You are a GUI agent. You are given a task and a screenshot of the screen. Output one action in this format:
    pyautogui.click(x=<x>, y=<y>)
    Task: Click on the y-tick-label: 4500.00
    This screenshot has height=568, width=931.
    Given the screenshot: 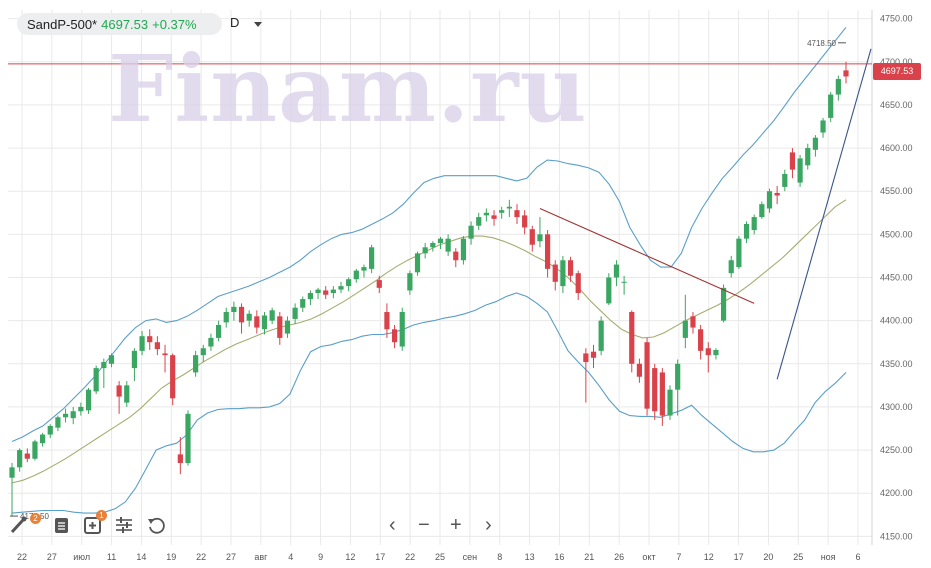 What is the action you would take?
    pyautogui.click(x=896, y=234)
    